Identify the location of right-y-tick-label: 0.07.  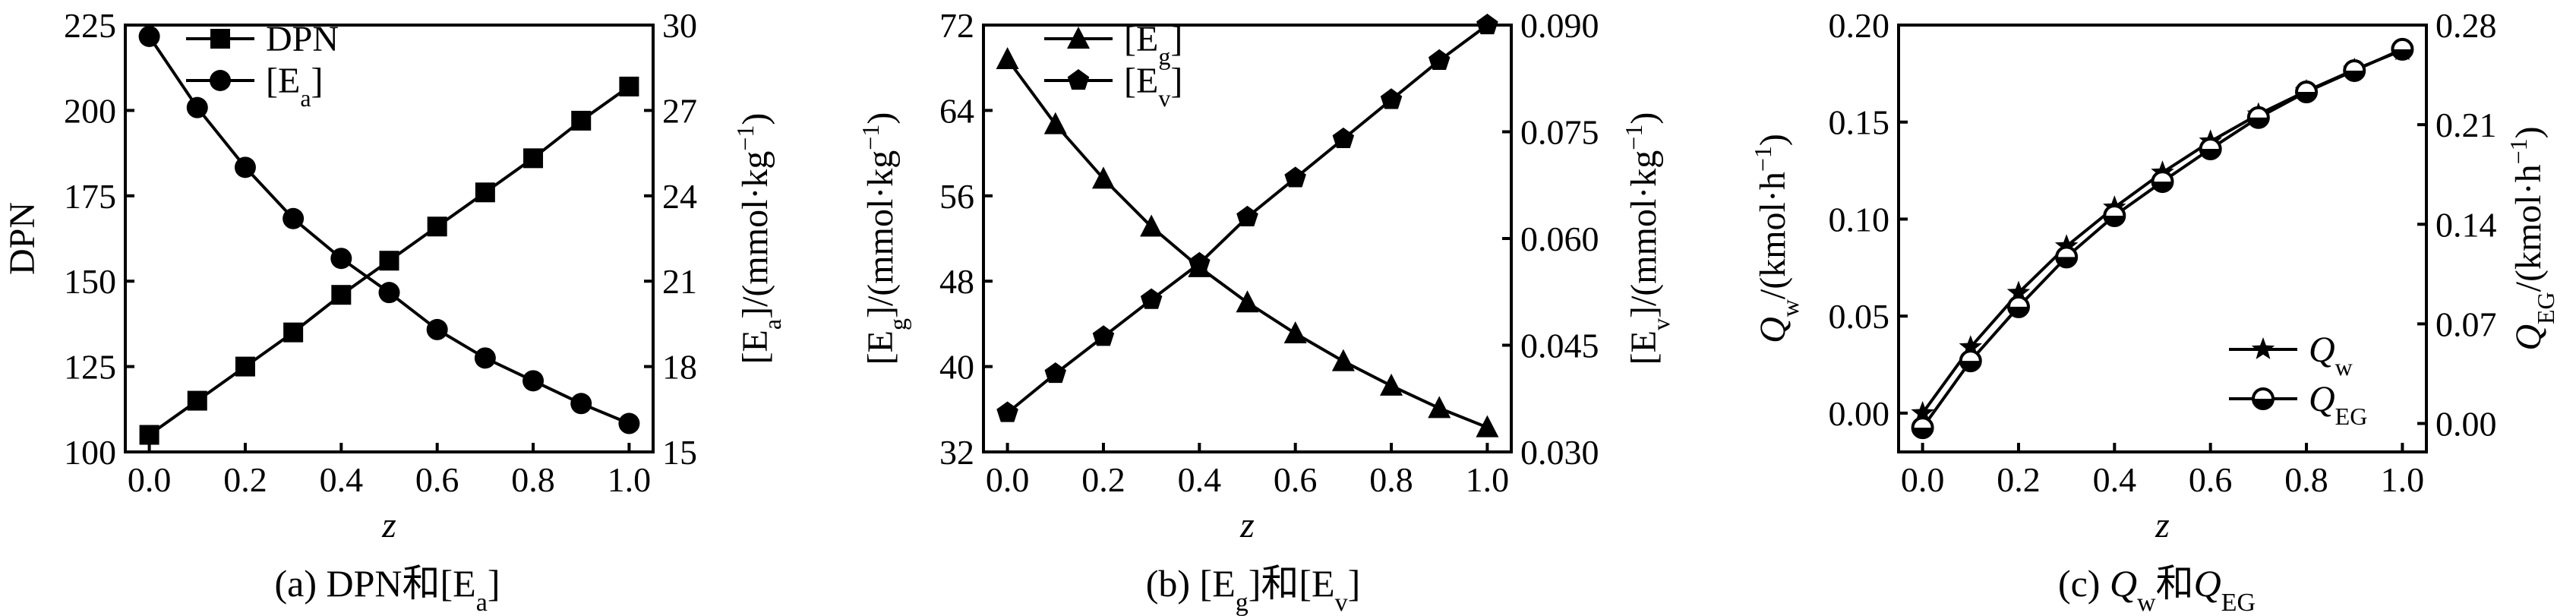
(2467, 324).